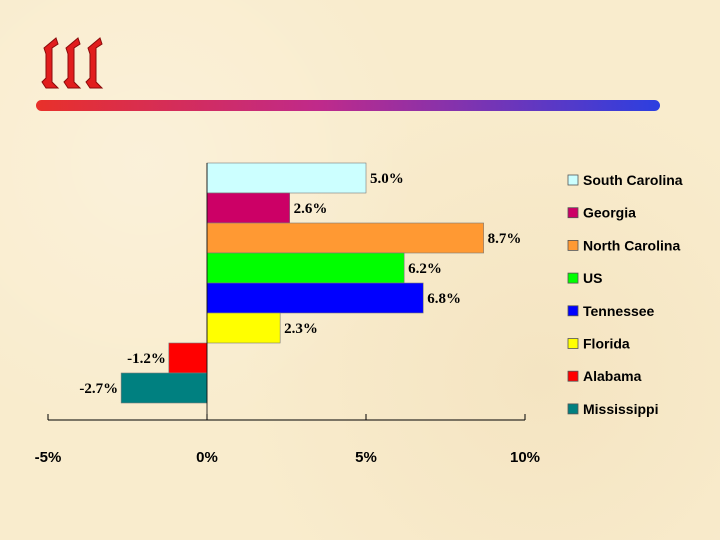 The width and height of the screenshot is (720, 540). I want to click on legend-swatch-tennessee, so click(573, 311).